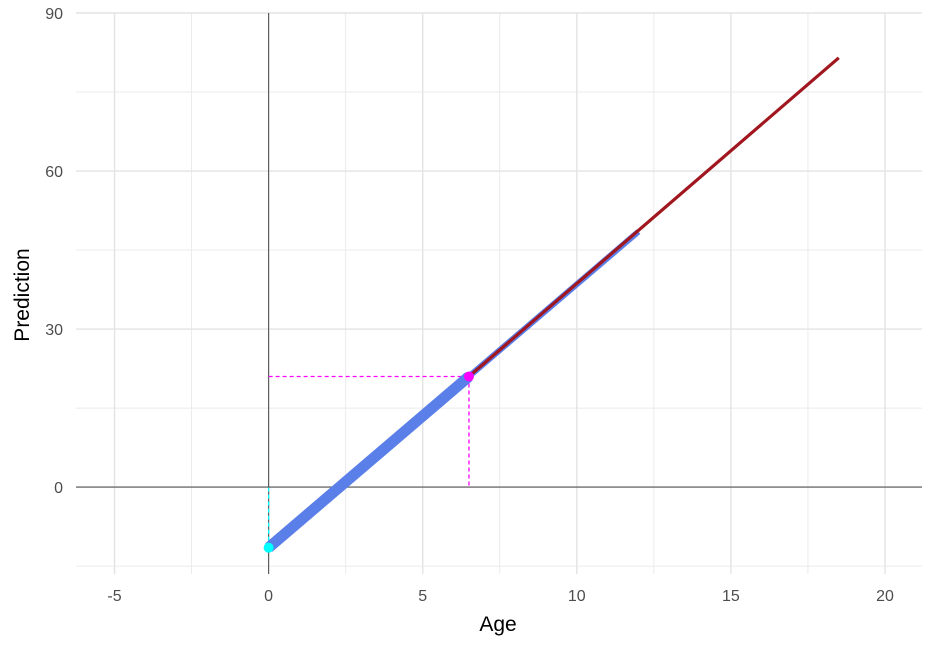  I want to click on x-tick-labels: -5 0 5 10 15 20, so click(500, 596).